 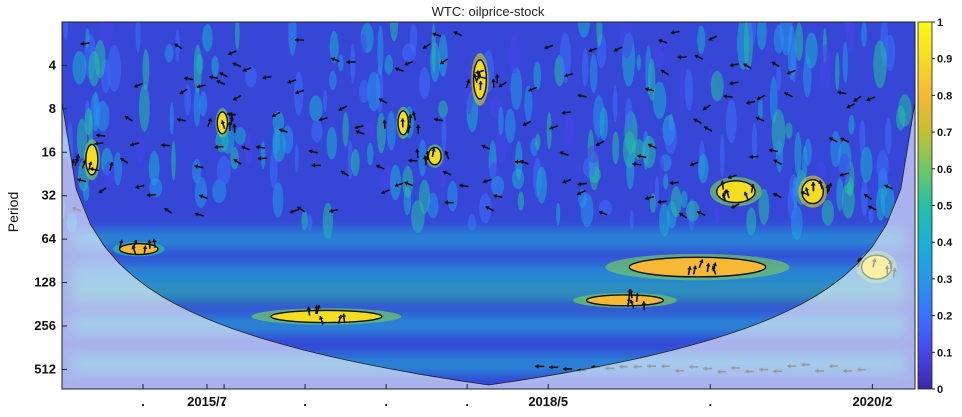 What do you see at coordinates (710, 401) in the screenshot?
I see `x-tick-label: .` at bounding box center [710, 401].